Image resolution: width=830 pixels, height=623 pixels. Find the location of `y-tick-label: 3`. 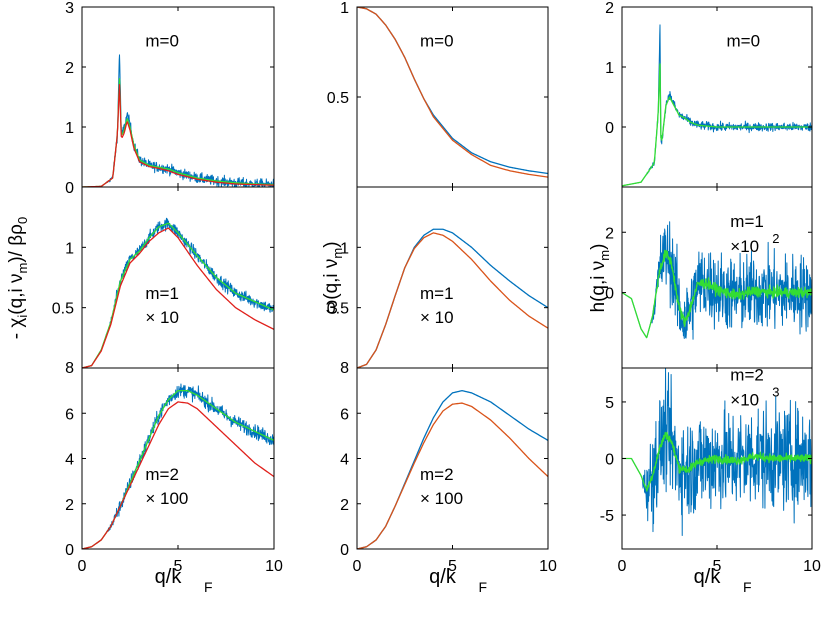

y-tick-label: 3 is located at coordinates (69, 8).